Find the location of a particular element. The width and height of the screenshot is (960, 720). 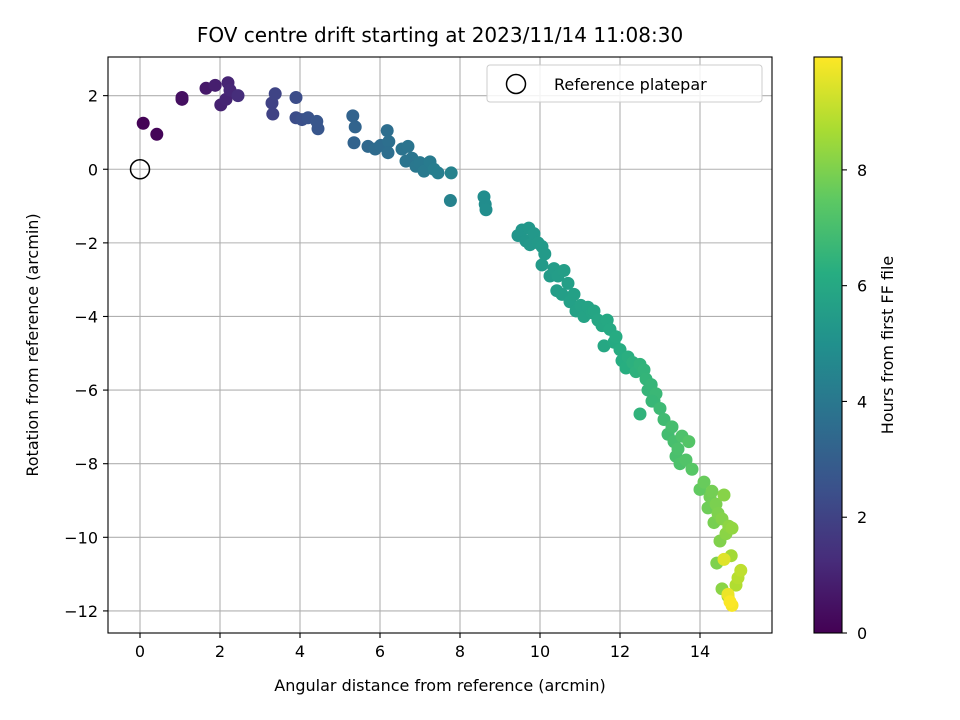

legend-box is located at coordinates (624, 83).